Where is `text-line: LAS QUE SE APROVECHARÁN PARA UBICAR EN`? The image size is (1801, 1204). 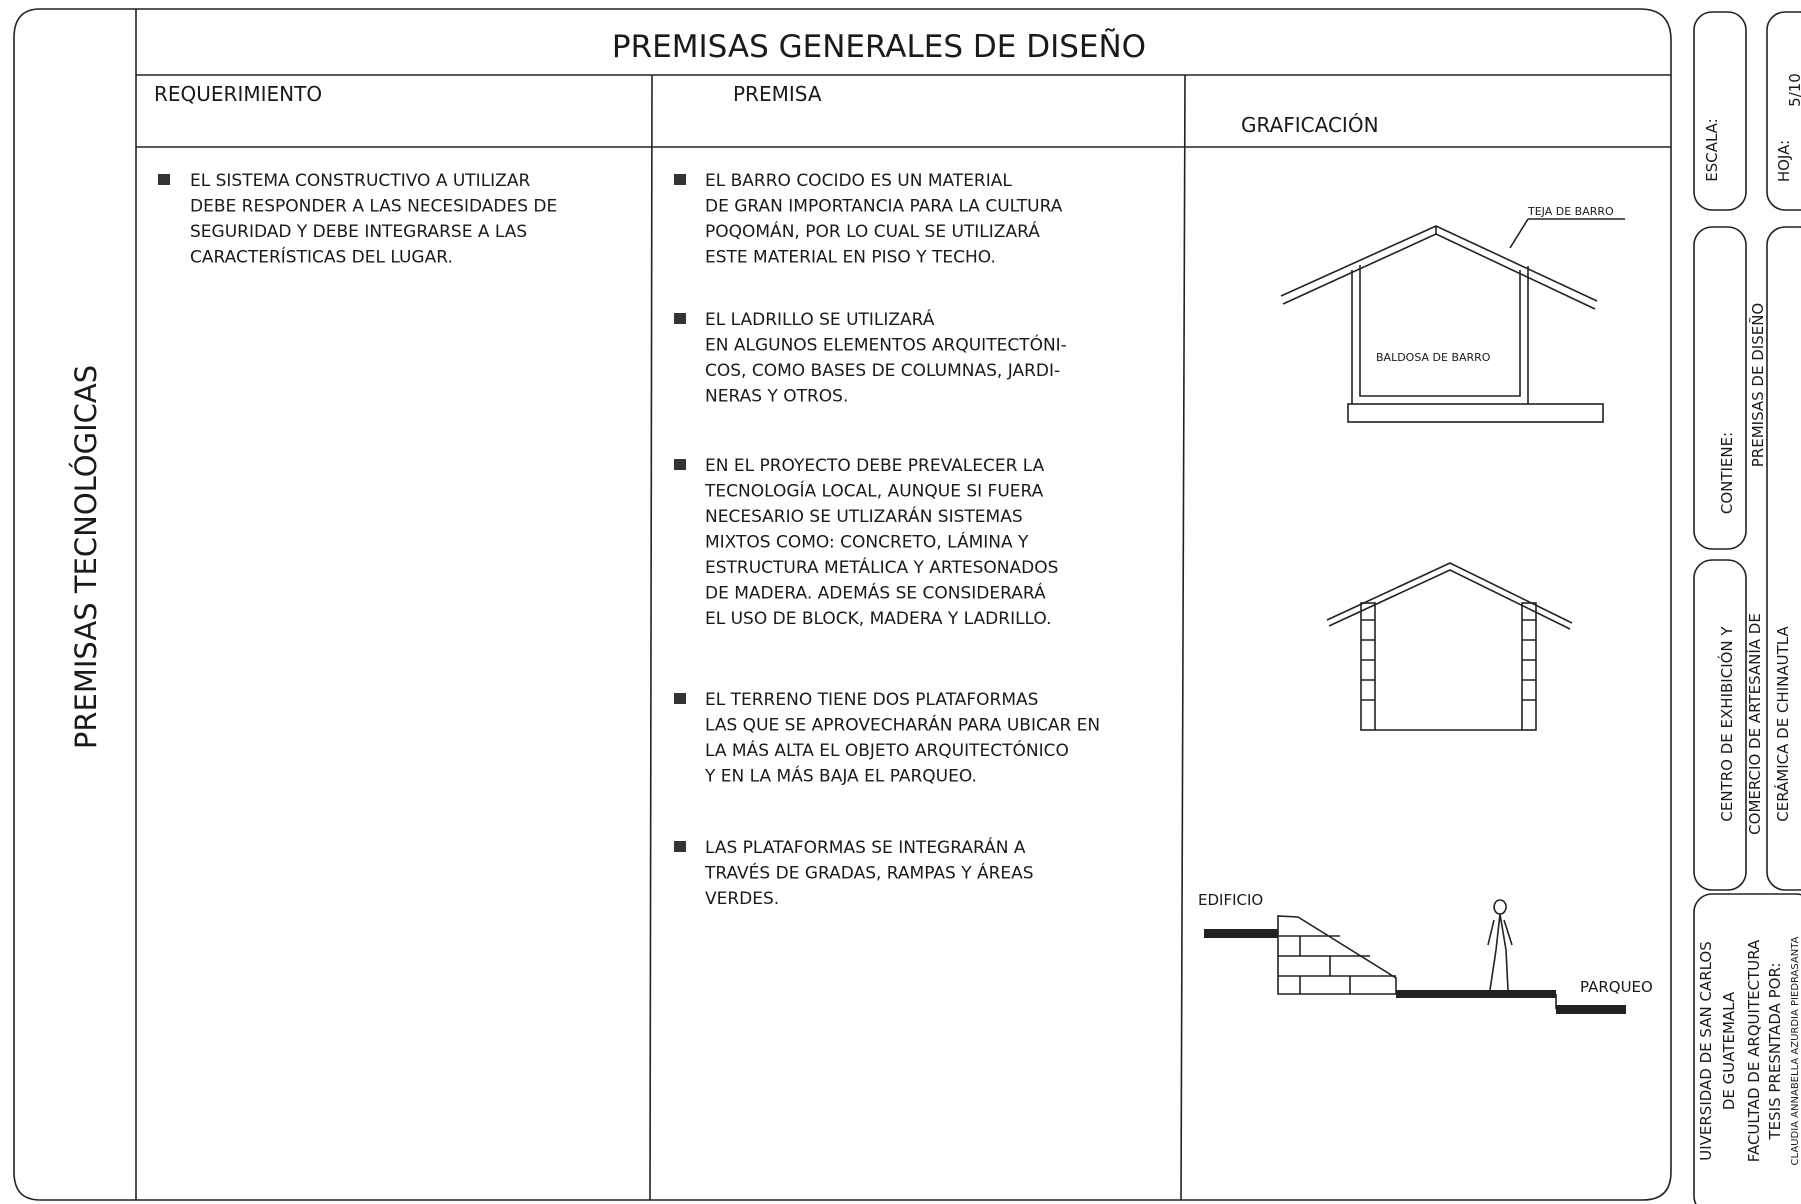
text-line: LAS QUE SE APROVECHARÁN PARA UBICAR EN is located at coordinates (902, 725).